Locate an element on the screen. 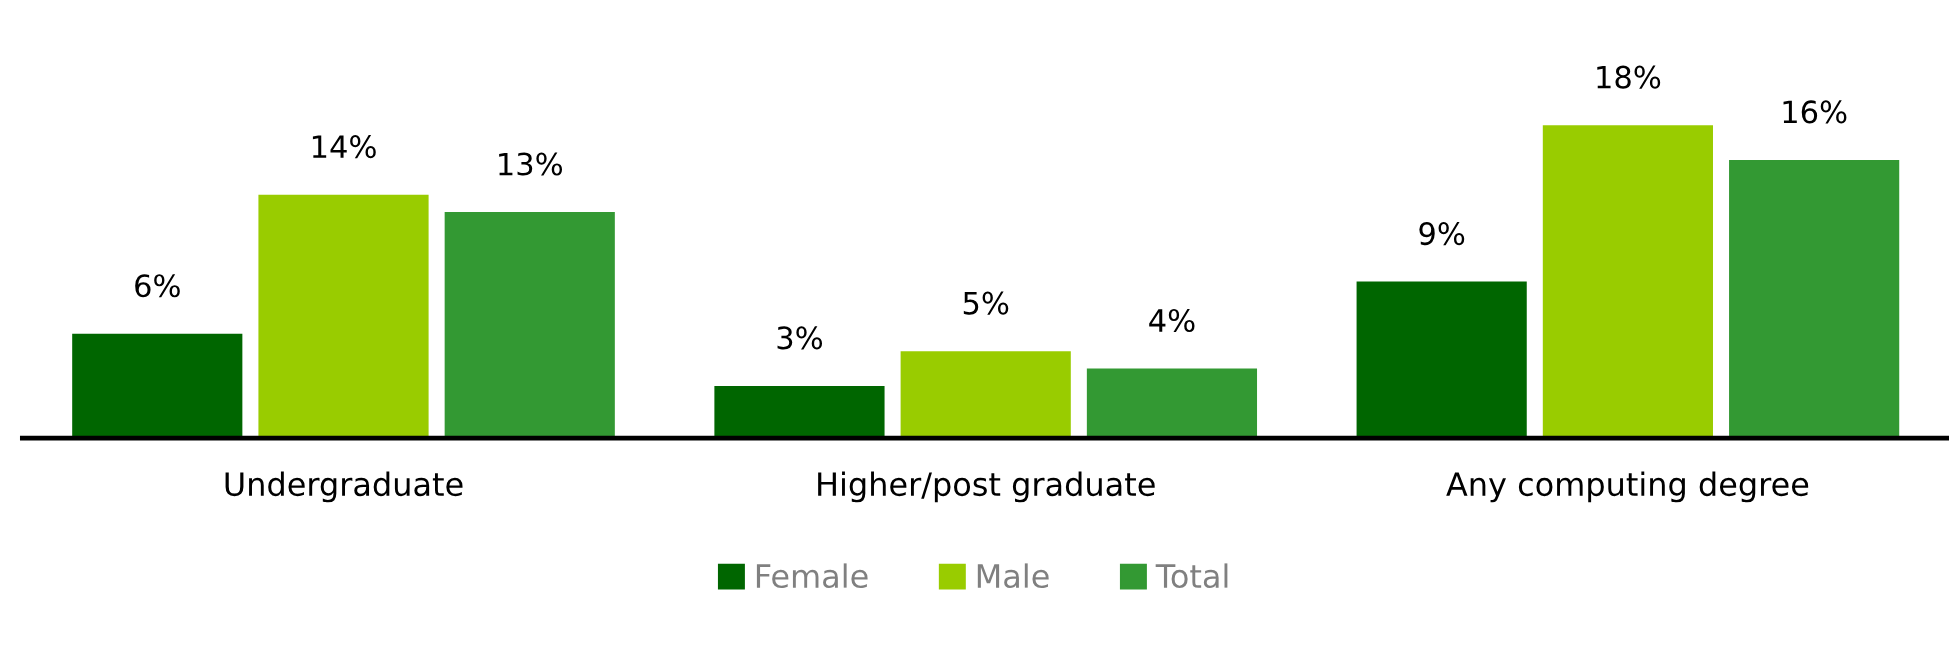 The height and width of the screenshot is (649, 1949). legend-label: Total is located at coordinates (1191, 576).